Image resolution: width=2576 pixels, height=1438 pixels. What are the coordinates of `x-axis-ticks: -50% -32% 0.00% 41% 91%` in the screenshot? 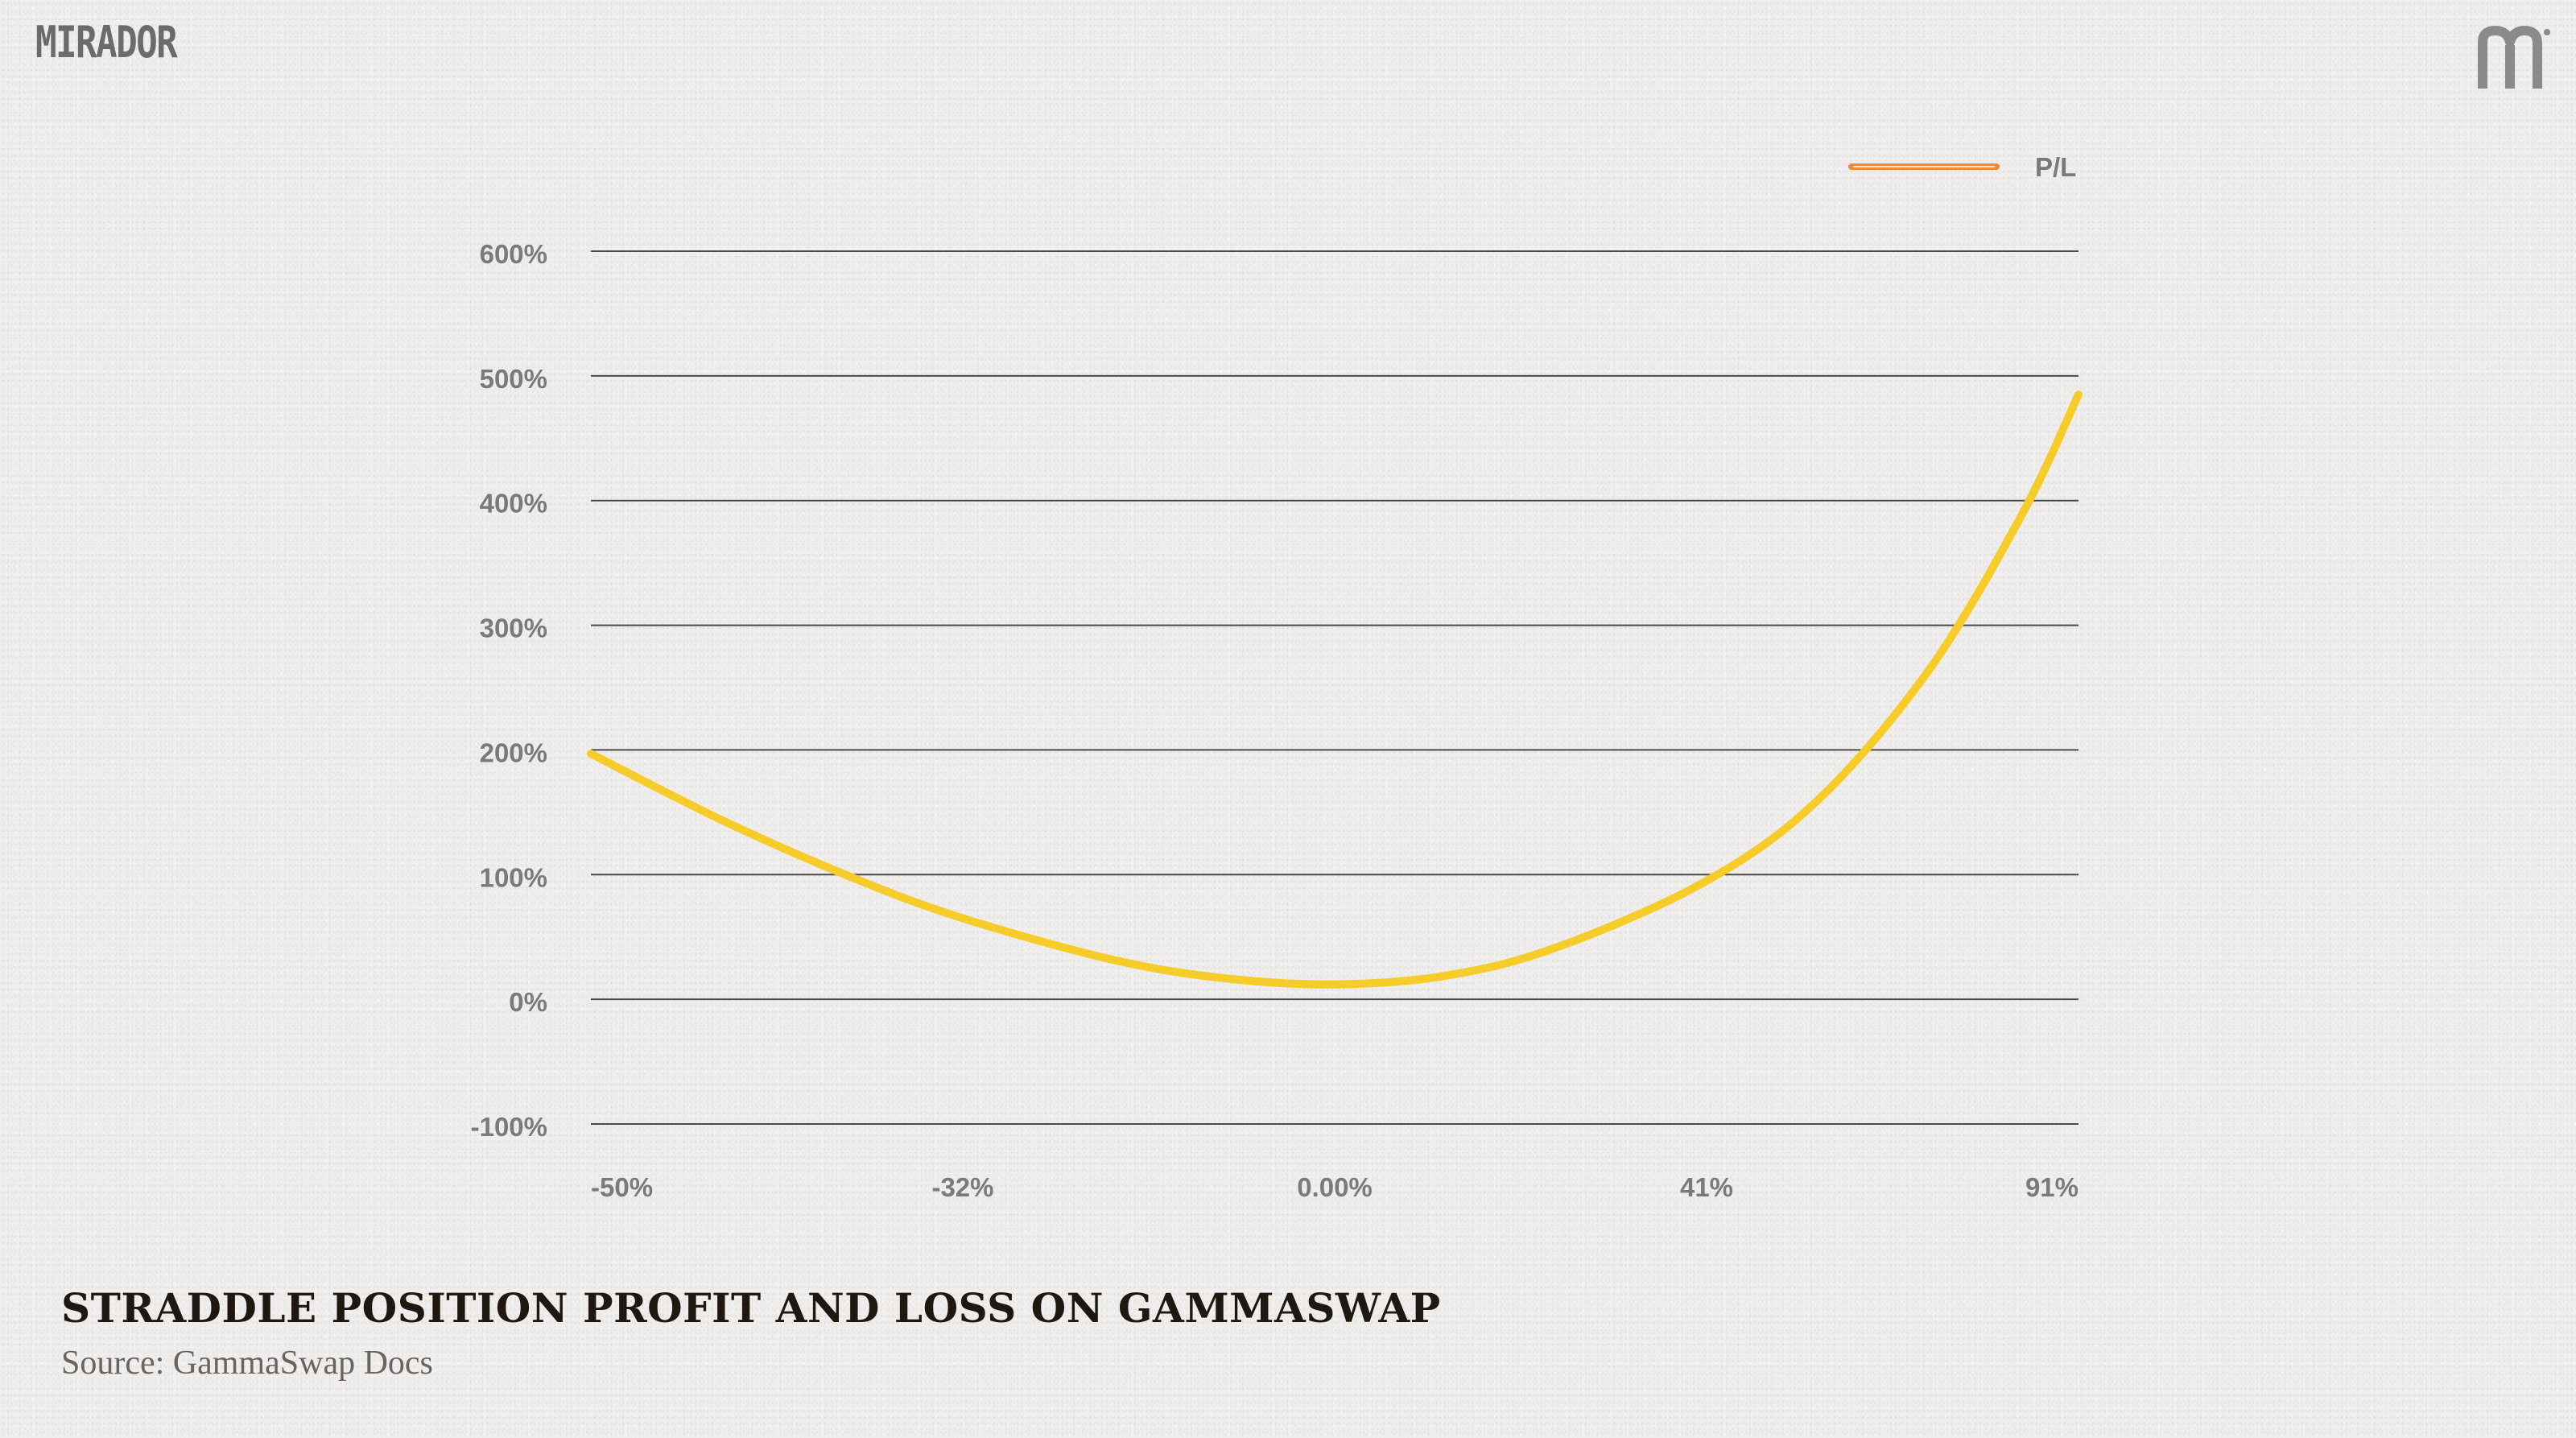 It's located at (1335, 1187).